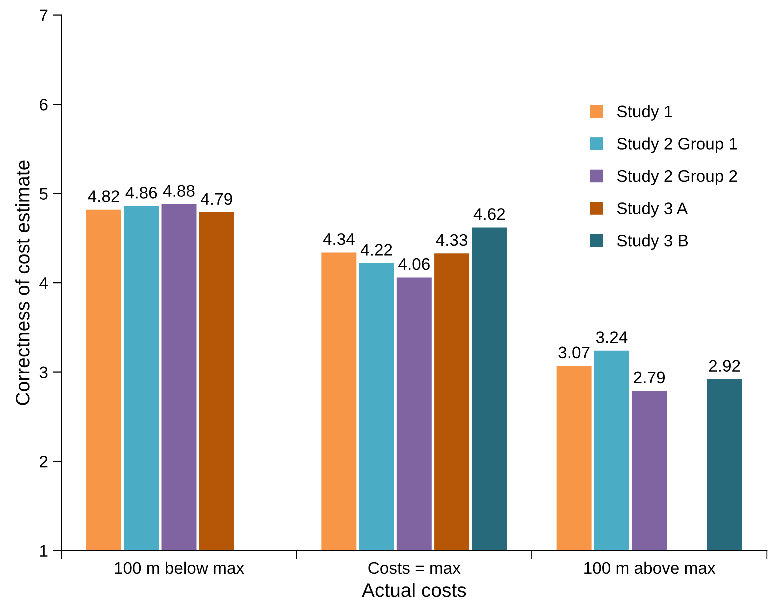 This screenshot has height=612, width=771. I want to click on x-tick-label: 100 m above max, so click(650, 568).